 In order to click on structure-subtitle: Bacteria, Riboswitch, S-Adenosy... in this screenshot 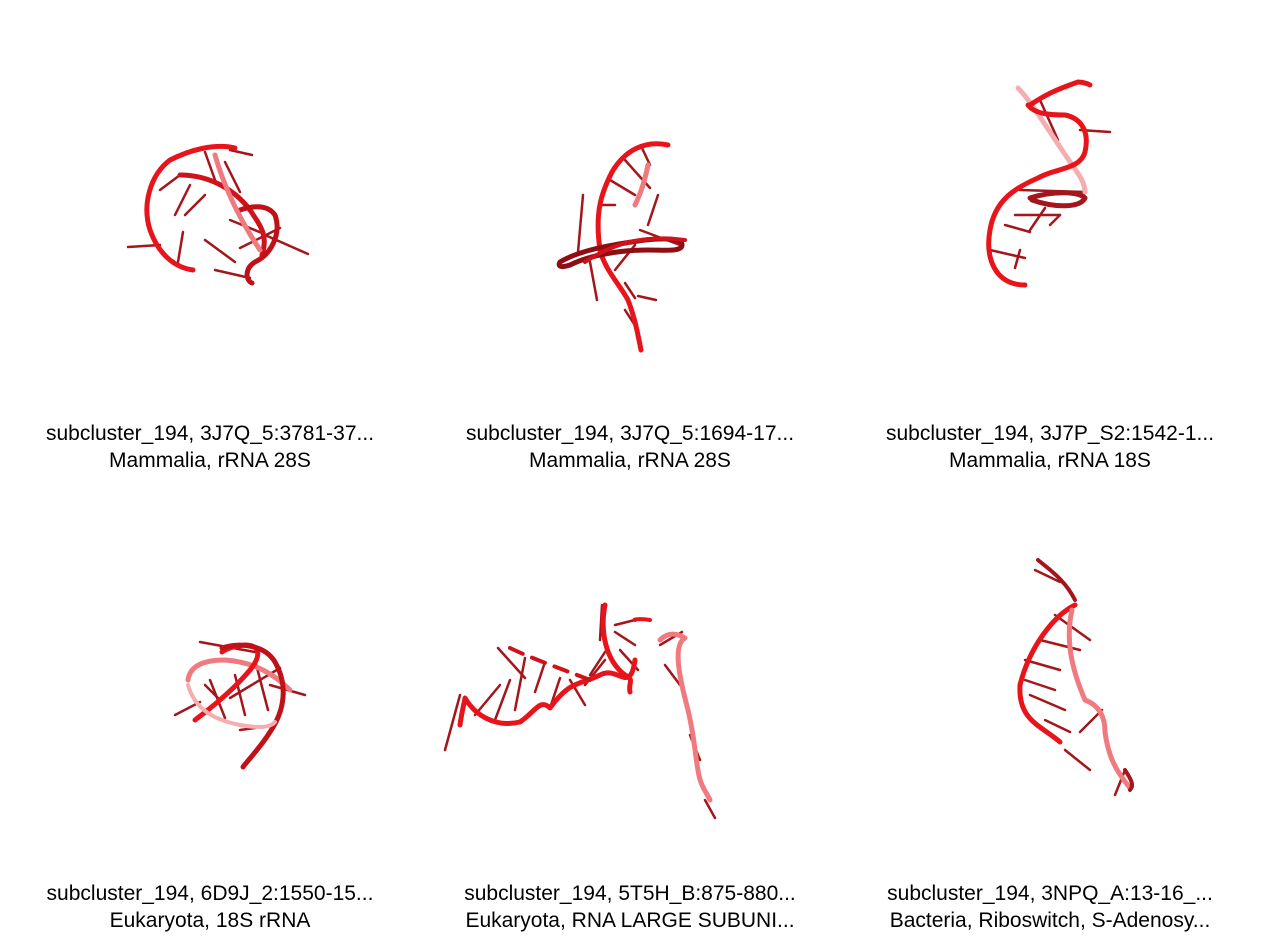, I will do `click(1050, 920)`.